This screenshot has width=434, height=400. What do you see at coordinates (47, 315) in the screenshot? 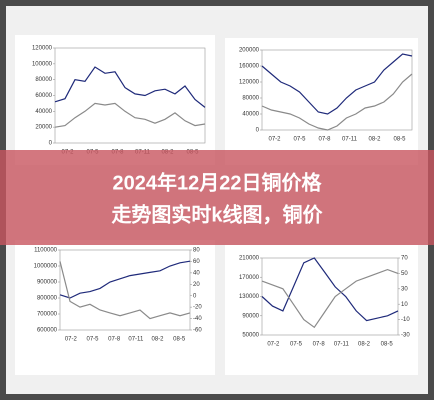
I see `y-tick-label: 700000` at bounding box center [47, 315].